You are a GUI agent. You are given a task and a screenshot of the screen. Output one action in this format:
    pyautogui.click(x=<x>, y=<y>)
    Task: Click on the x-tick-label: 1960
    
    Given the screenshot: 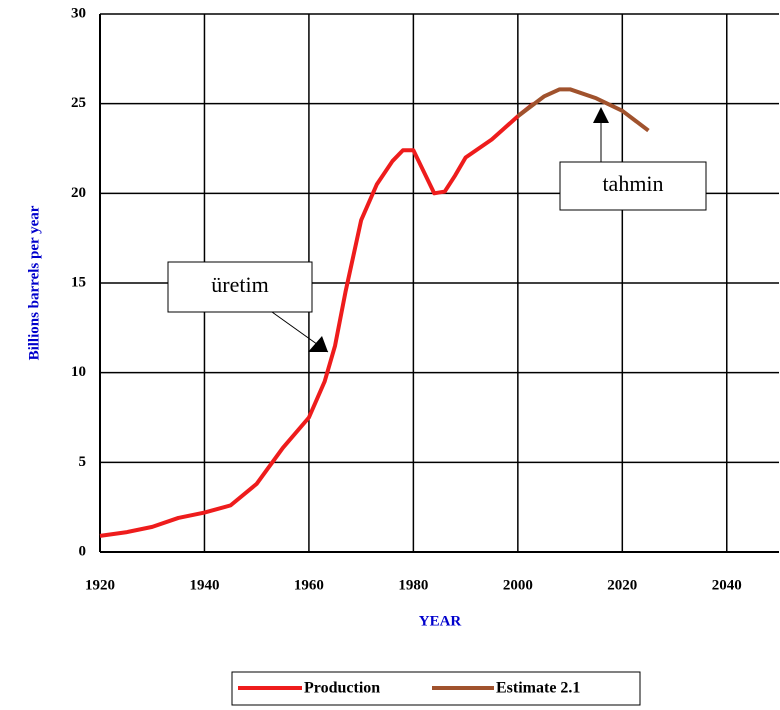 What is the action you would take?
    pyautogui.click(x=309, y=585)
    